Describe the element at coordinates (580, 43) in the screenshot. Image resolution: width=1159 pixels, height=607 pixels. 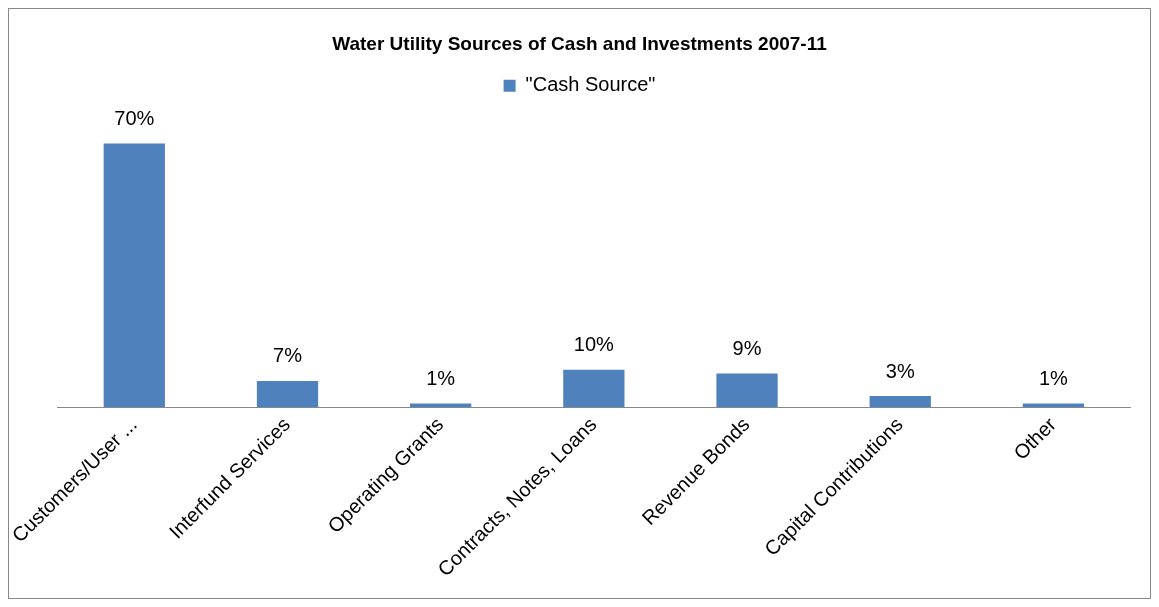
I see `chart-title: Water Utility Sources of Cash and Investments 2007-11` at that location.